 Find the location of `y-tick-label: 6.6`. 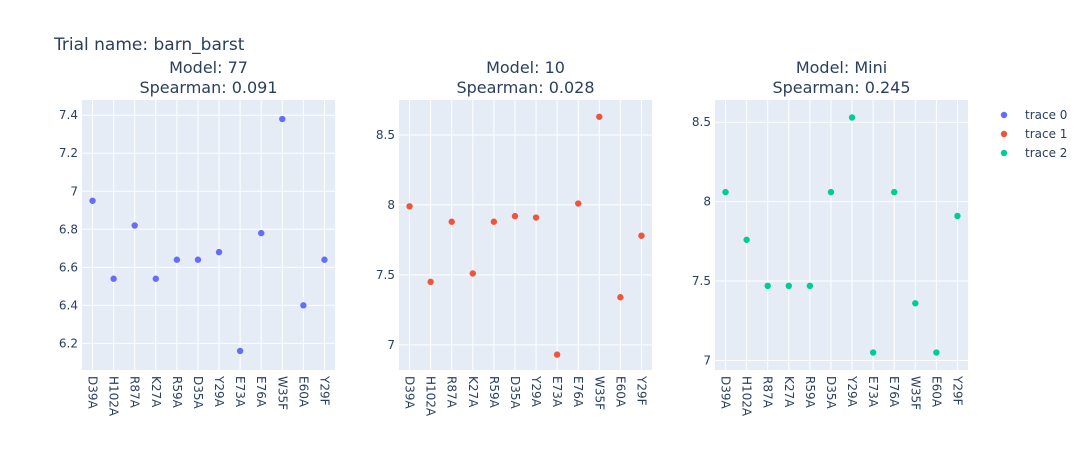

y-tick-label: 6.6 is located at coordinates (68, 267).